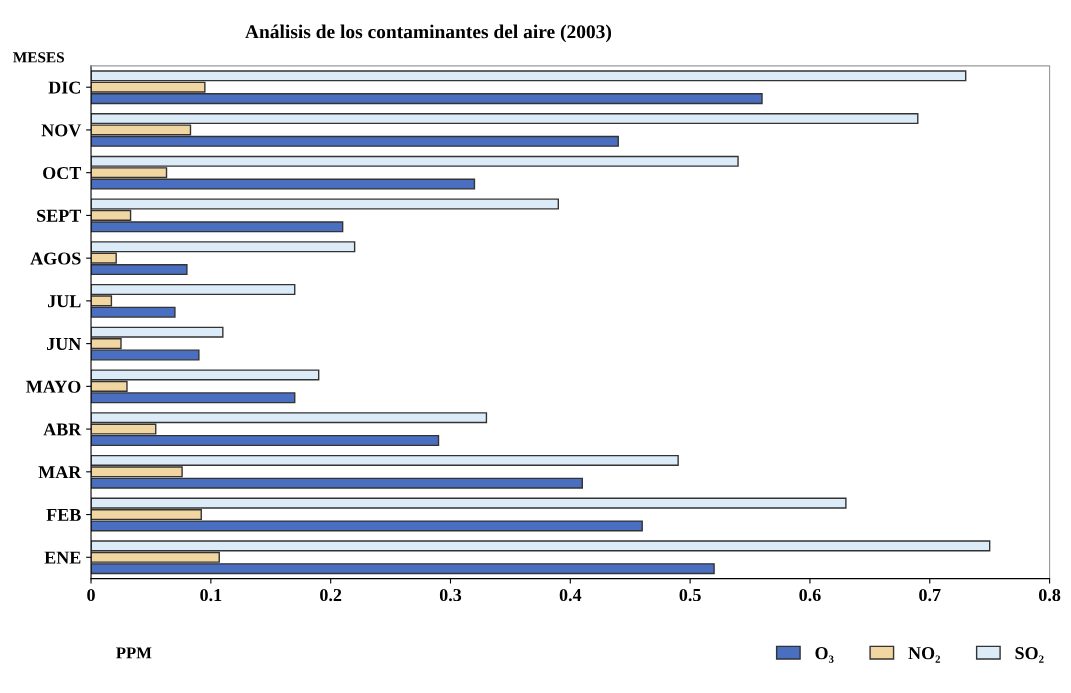  Describe the element at coordinates (61, 130) in the screenshot. I see `y-tick-label: NOV` at that location.